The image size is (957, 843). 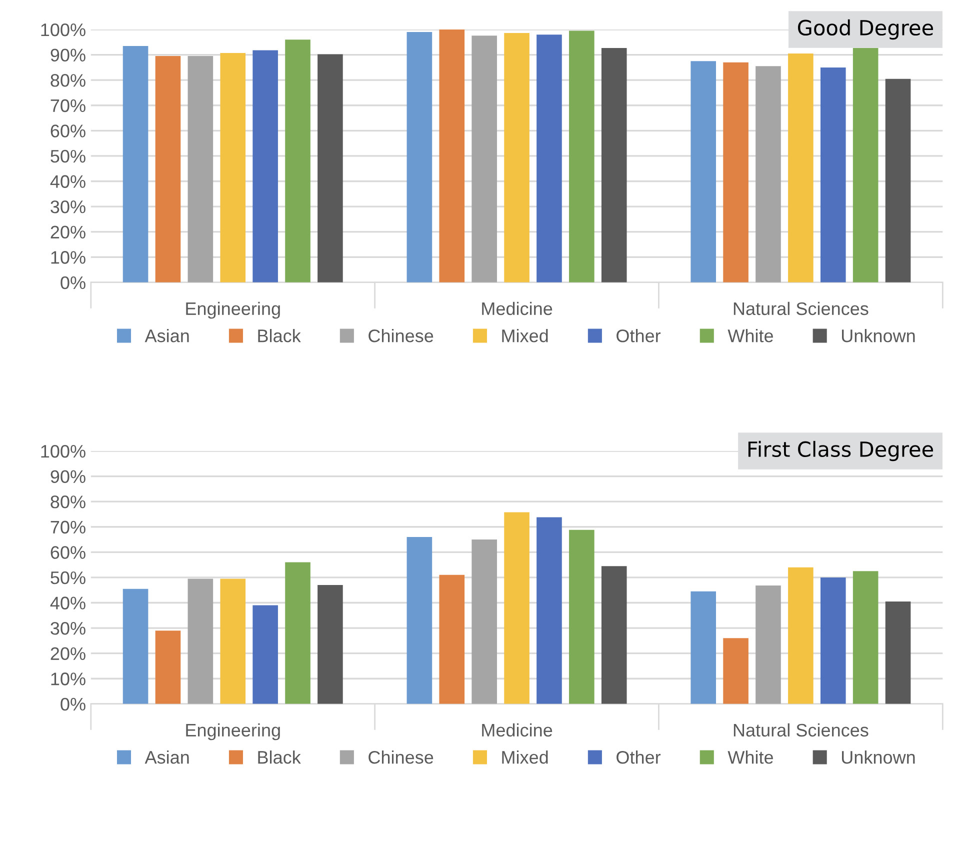 What do you see at coordinates (866, 29) in the screenshot?
I see `chart-title: Good Degree` at bounding box center [866, 29].